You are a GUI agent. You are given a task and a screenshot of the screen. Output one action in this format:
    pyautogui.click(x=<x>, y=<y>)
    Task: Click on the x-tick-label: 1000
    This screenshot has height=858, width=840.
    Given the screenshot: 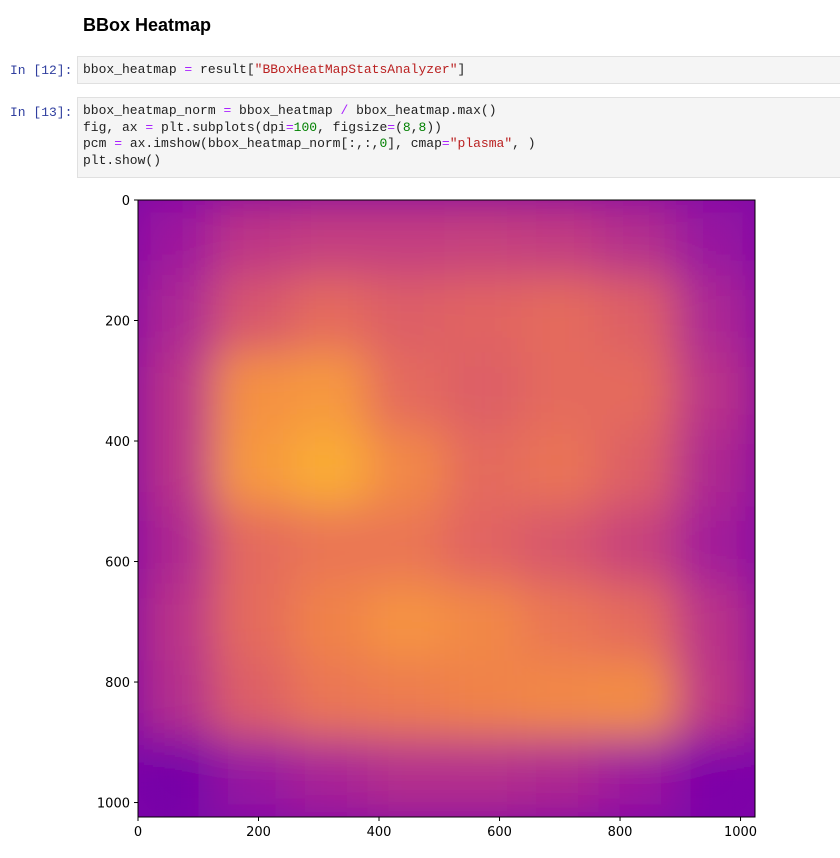 What is the action you would take?
    pyautogui.click(x=740, y=832)
    